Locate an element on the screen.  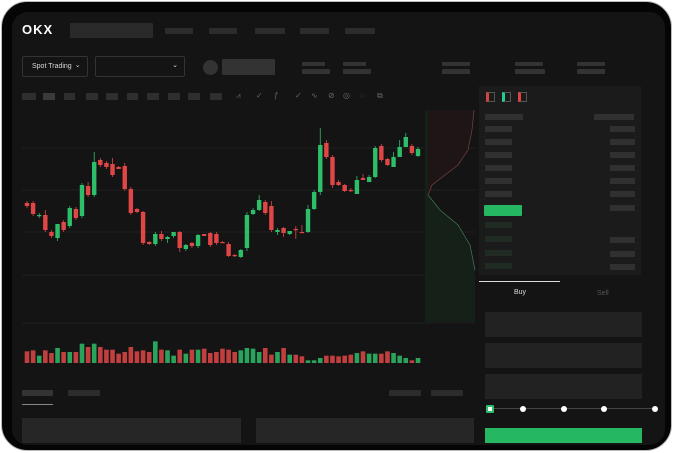
orderbook-buy-icon is located at coordinates (506, 97).